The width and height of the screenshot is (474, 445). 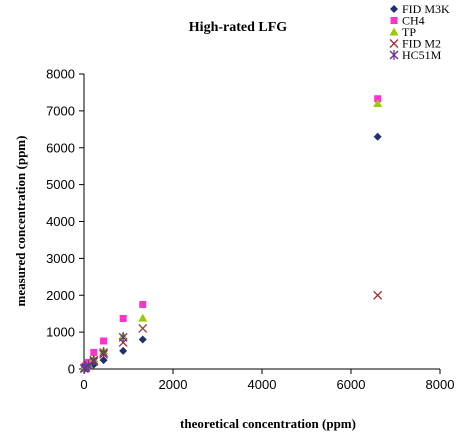 What do you see at coordinates (268, 423) in the screenshot?
I see `x-axis-title: theoretical concentration (ppm)` at bounding box center [268, 423].